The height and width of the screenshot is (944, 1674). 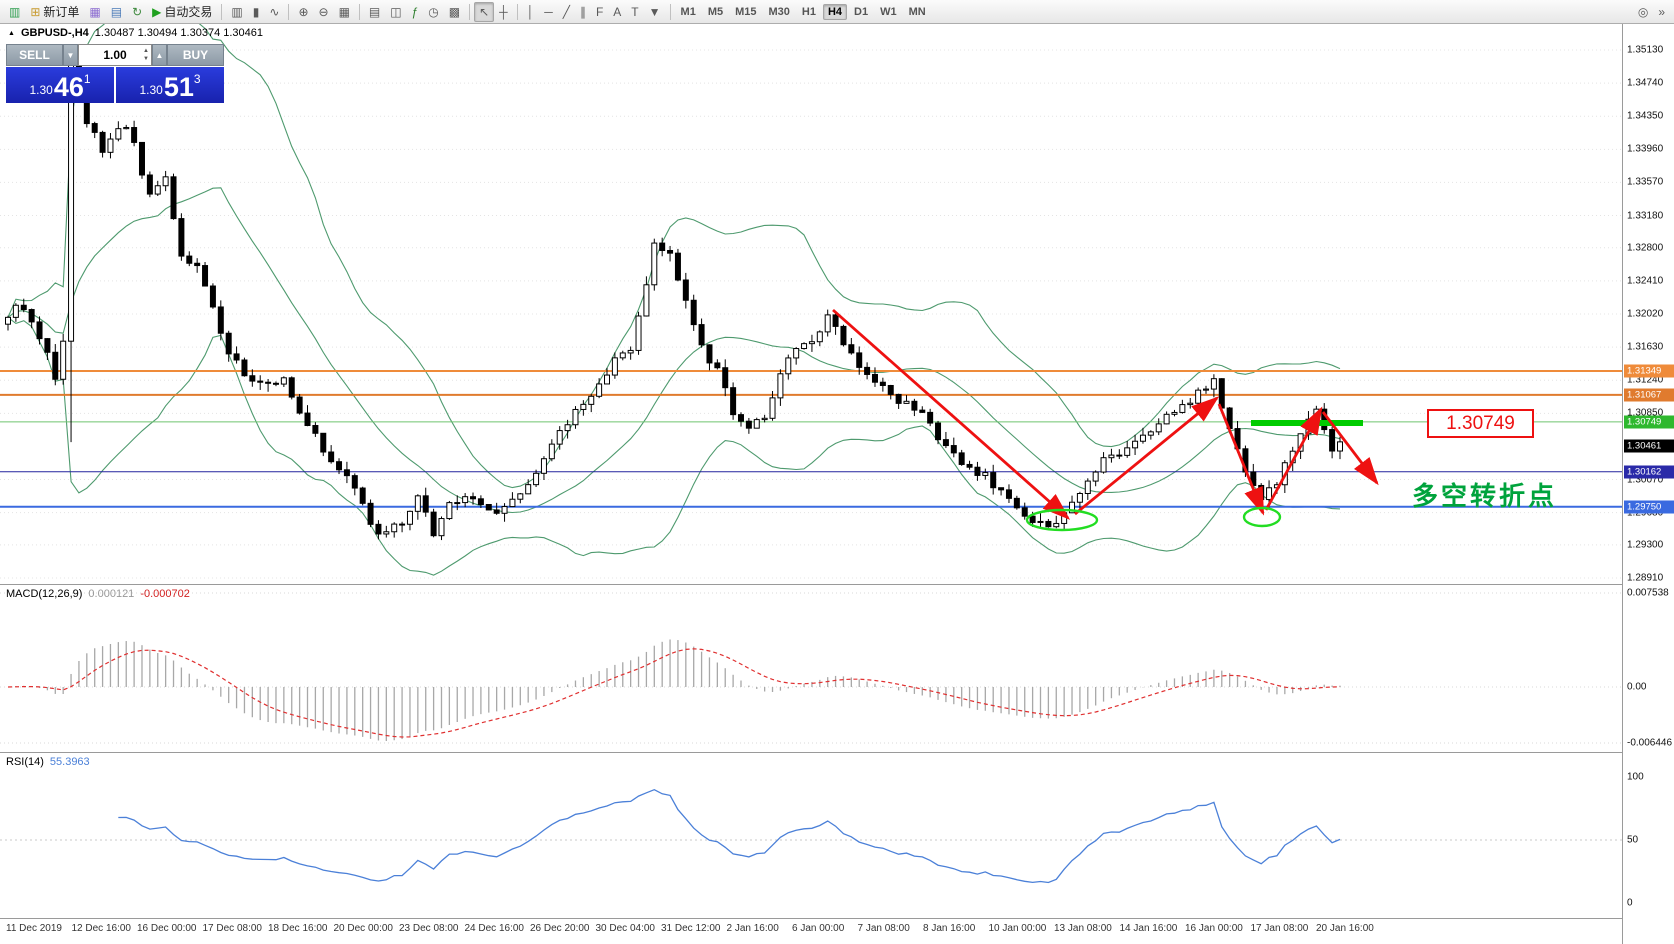 I want to click on buy-price-pips: 51, so click(x=178, y=87).